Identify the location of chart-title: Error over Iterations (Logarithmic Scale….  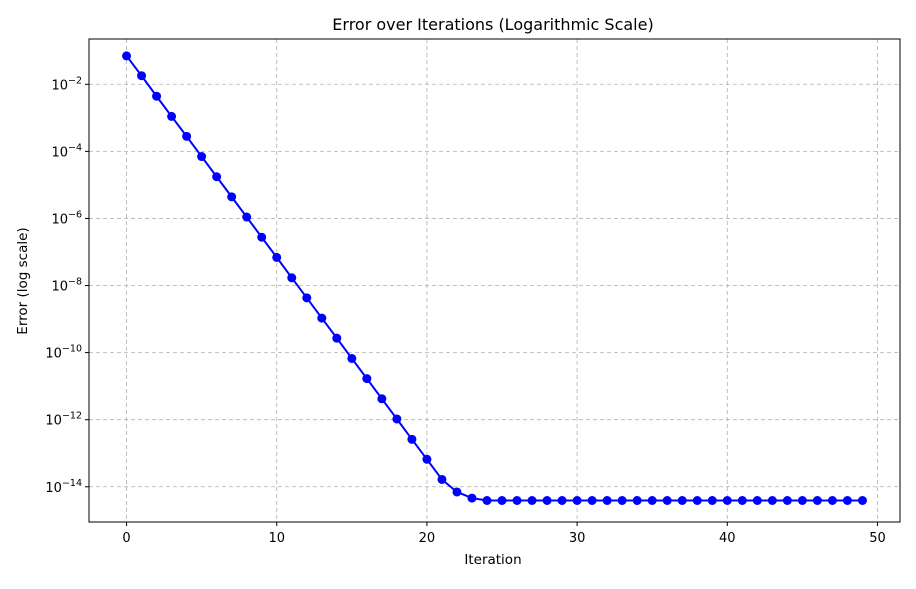
(492, 24).